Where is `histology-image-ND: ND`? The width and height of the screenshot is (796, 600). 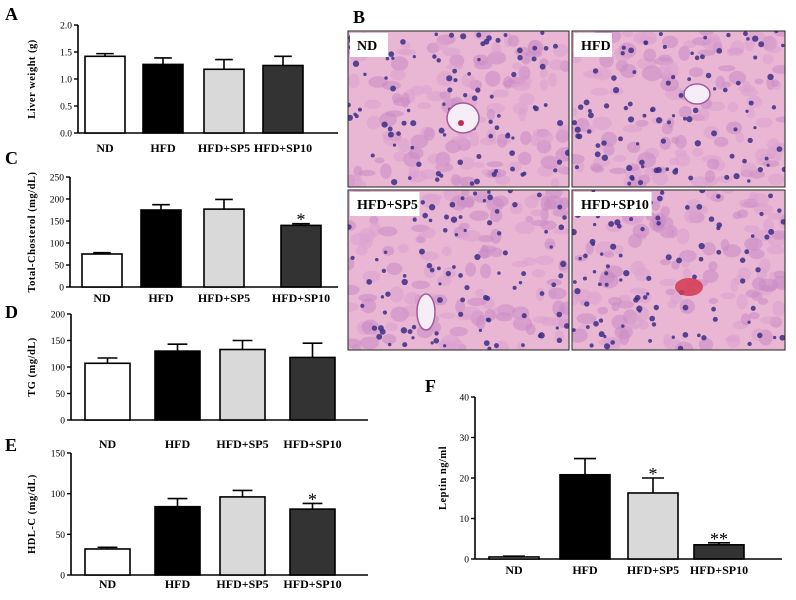
histology-image-ND: ND is located at coordinates (458, 109).